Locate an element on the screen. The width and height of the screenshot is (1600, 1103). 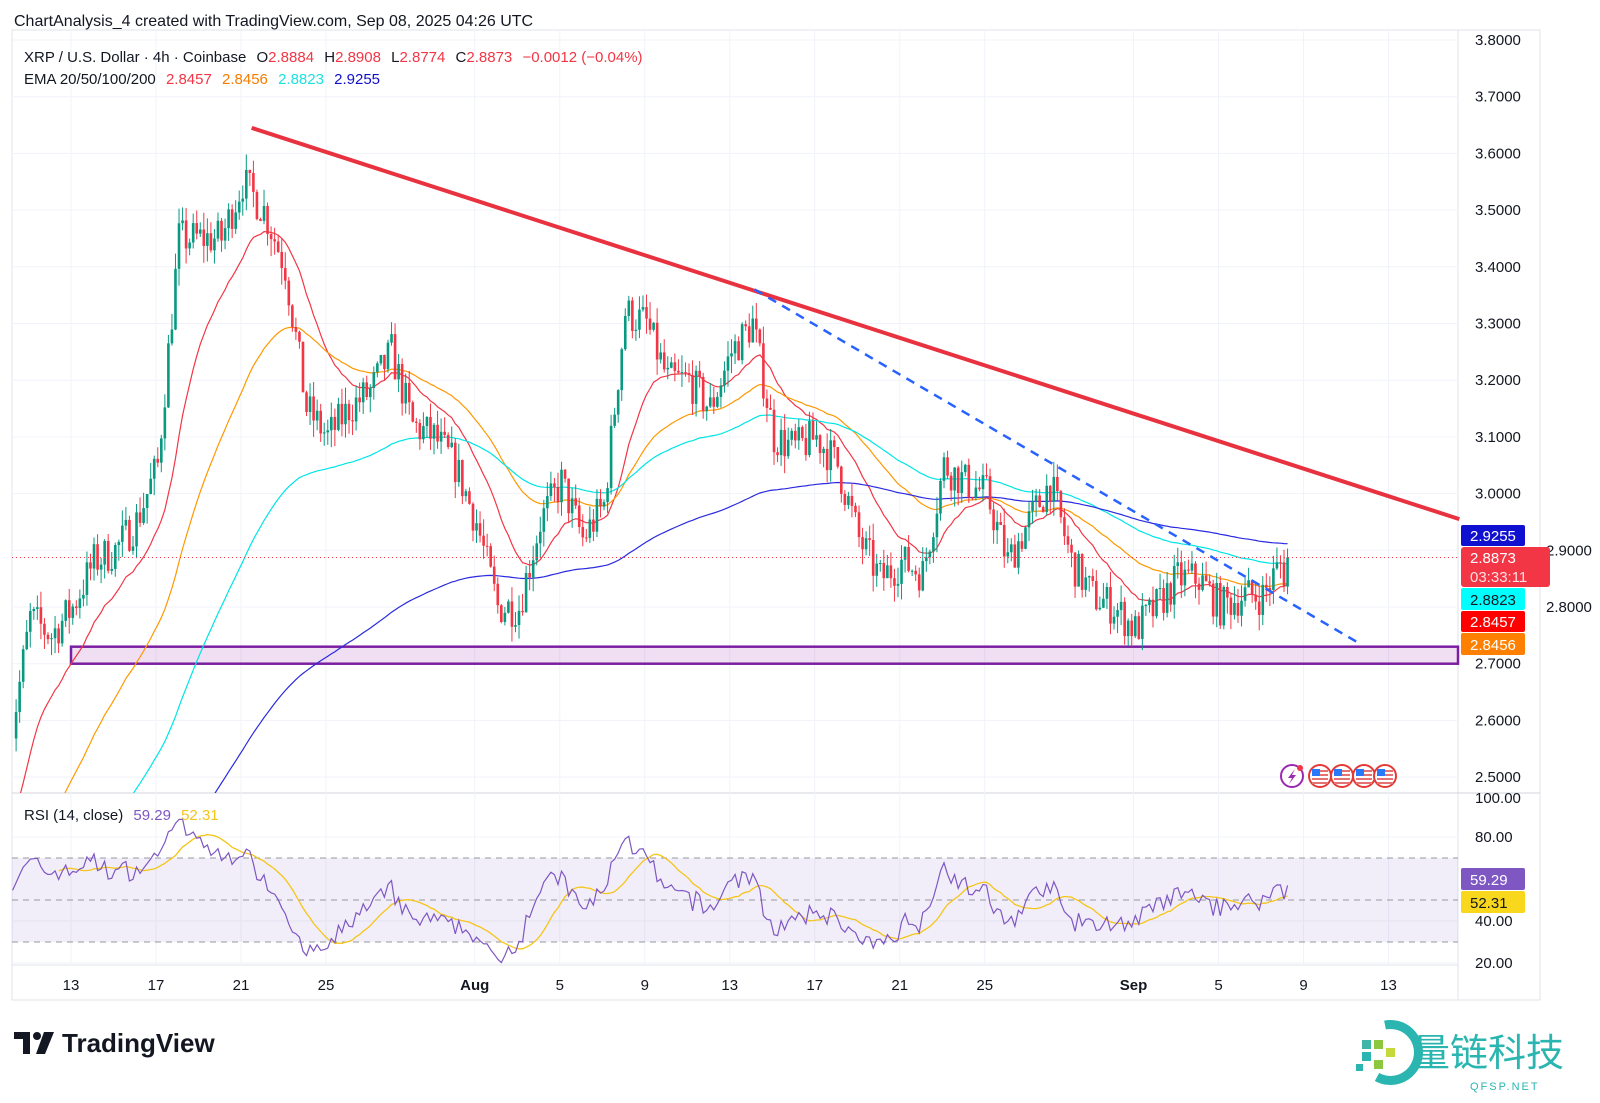
flag-canton is located at coordinates (1381, 772).